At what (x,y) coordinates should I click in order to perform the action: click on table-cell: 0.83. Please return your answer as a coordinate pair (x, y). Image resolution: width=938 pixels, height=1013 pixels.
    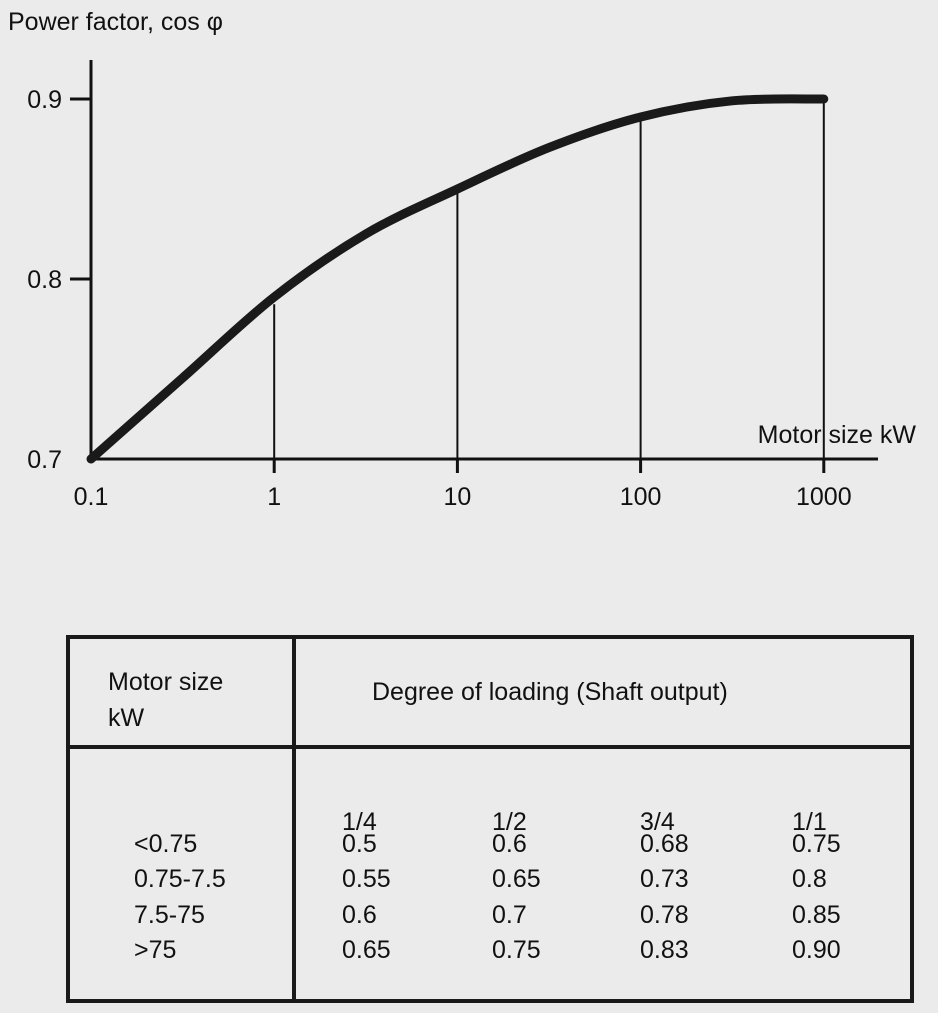
    Looking at the image, I should click on (664, 950).